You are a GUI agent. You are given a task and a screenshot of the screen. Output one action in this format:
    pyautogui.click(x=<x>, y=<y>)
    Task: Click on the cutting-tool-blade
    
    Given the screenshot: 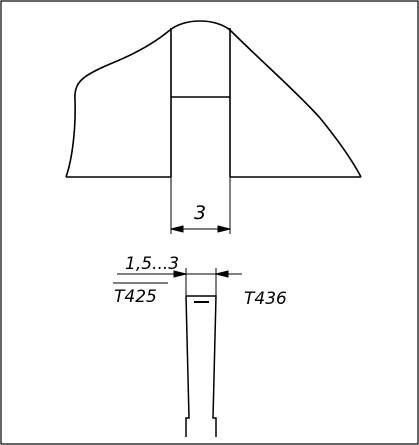 What is the action you would take?
    pyautogui.click(x=201, y=366)
    